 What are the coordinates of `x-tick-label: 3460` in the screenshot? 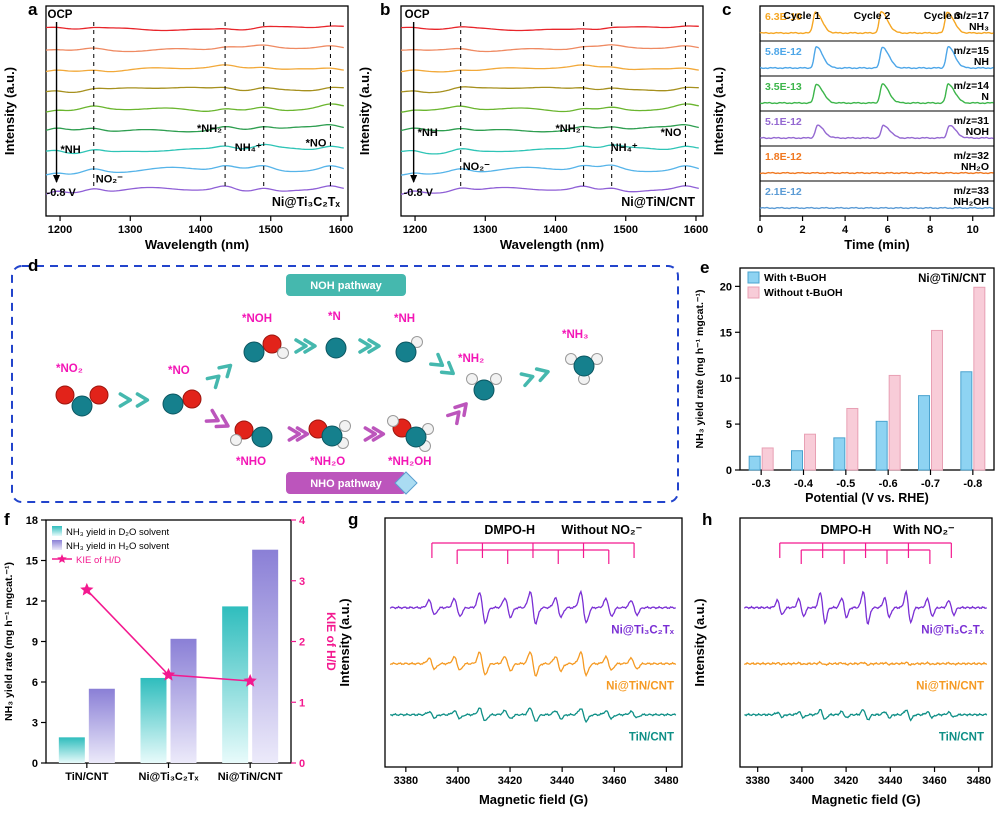 It's located at (614, 781).